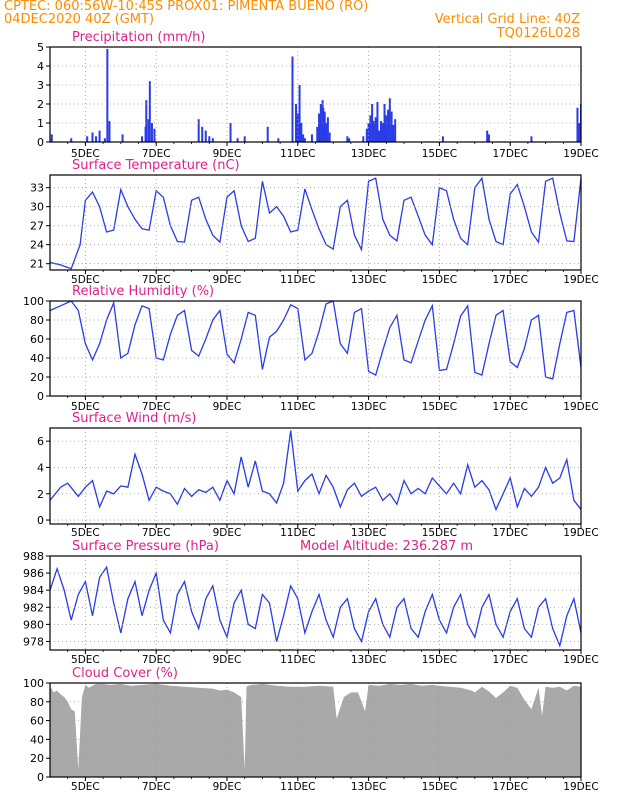 The width and height of the screenshot is (618, 800). I want to click on precip-xtick-label: 15DEC, so click(439, 154).